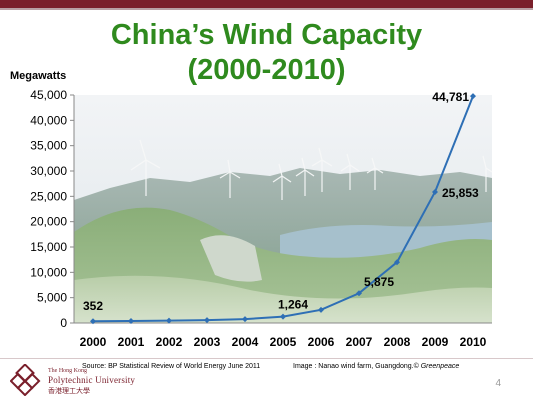 Image resolution: width=533 pixels, height=400 pixels. I want to click on data-label: 1,264, so click(293, 305).